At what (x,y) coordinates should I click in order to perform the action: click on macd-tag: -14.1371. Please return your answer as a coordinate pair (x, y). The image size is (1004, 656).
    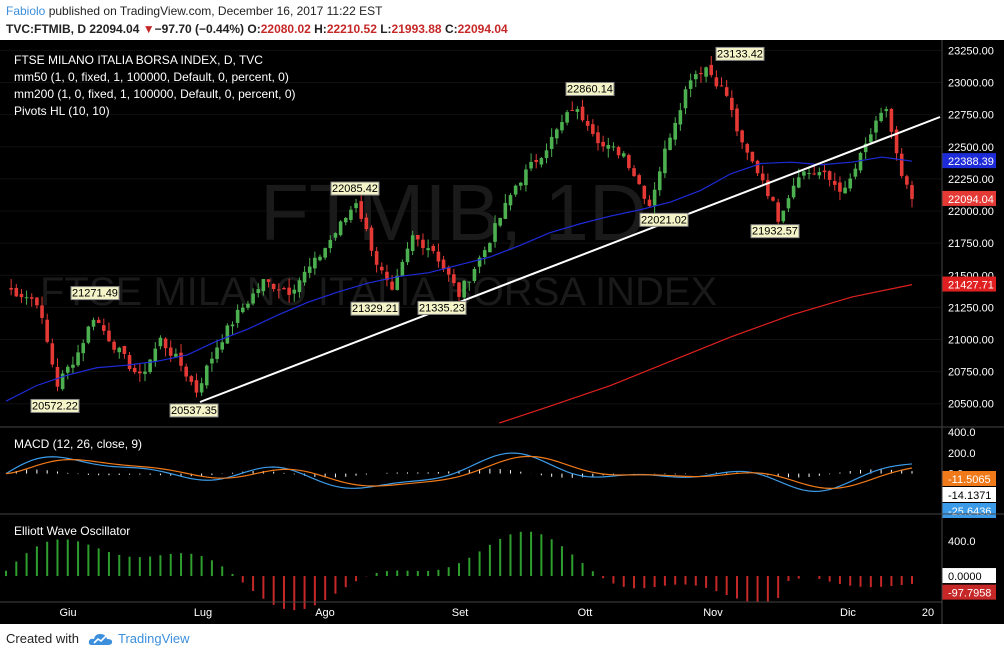
    Looking at the image, I should click on (969, 496).